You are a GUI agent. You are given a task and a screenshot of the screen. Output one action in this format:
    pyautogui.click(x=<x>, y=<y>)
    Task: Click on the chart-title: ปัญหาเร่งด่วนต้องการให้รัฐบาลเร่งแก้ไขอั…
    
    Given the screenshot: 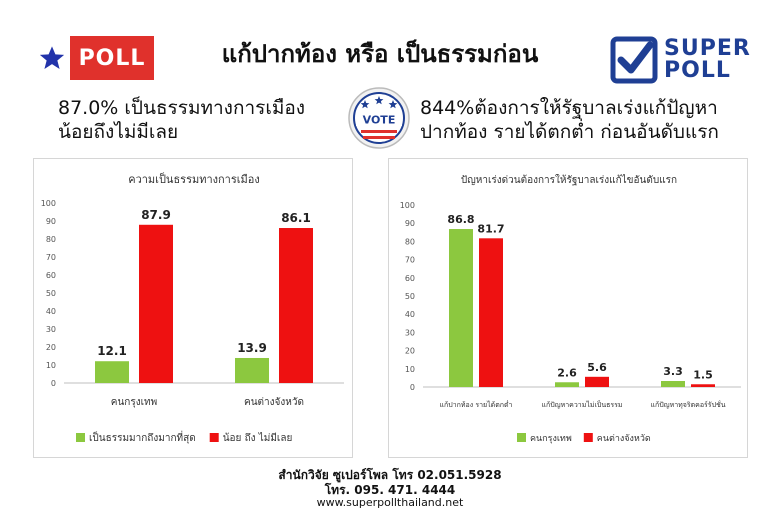 What is the action you would take?
    pyautogui.click(x=569, y=180)
    